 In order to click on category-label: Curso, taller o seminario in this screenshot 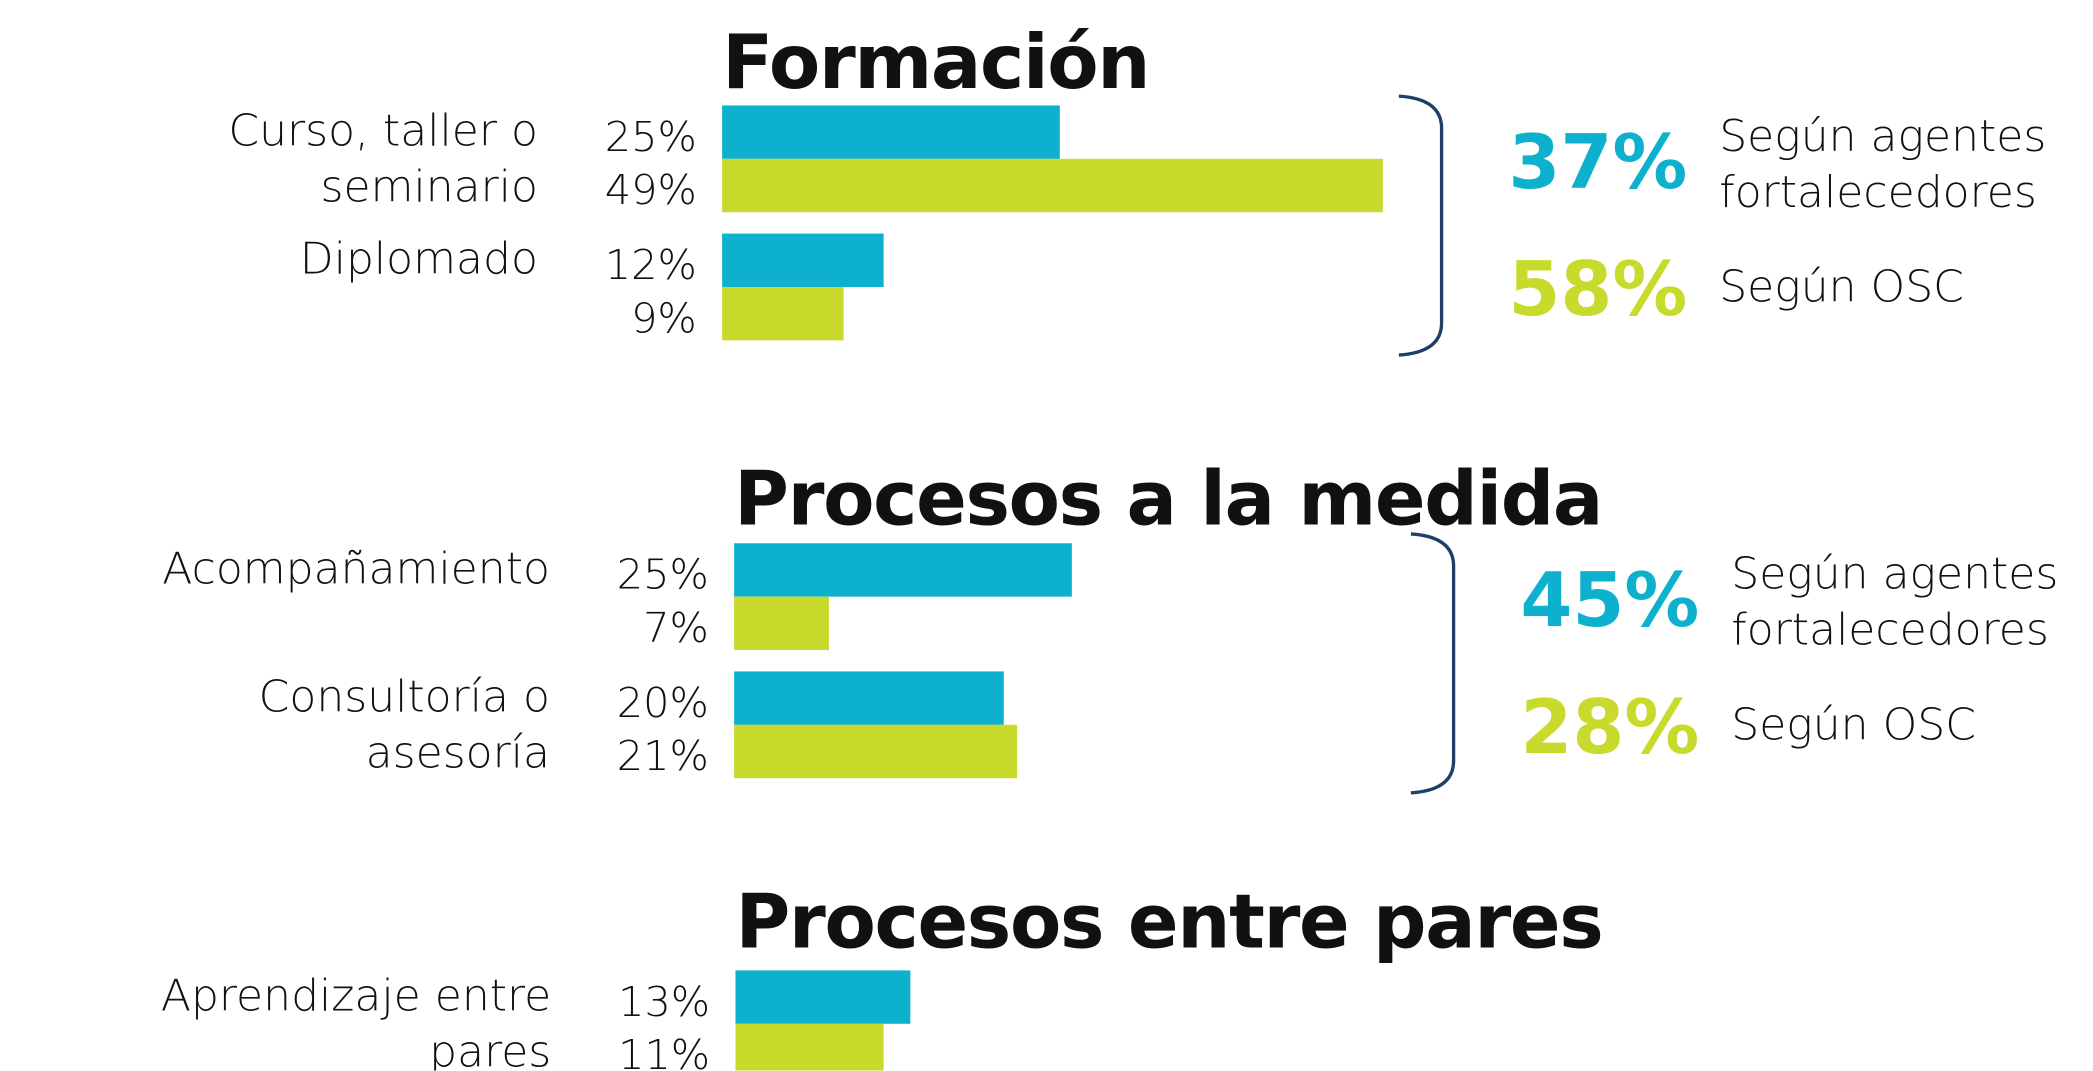, I will do `click(383, 158)`.